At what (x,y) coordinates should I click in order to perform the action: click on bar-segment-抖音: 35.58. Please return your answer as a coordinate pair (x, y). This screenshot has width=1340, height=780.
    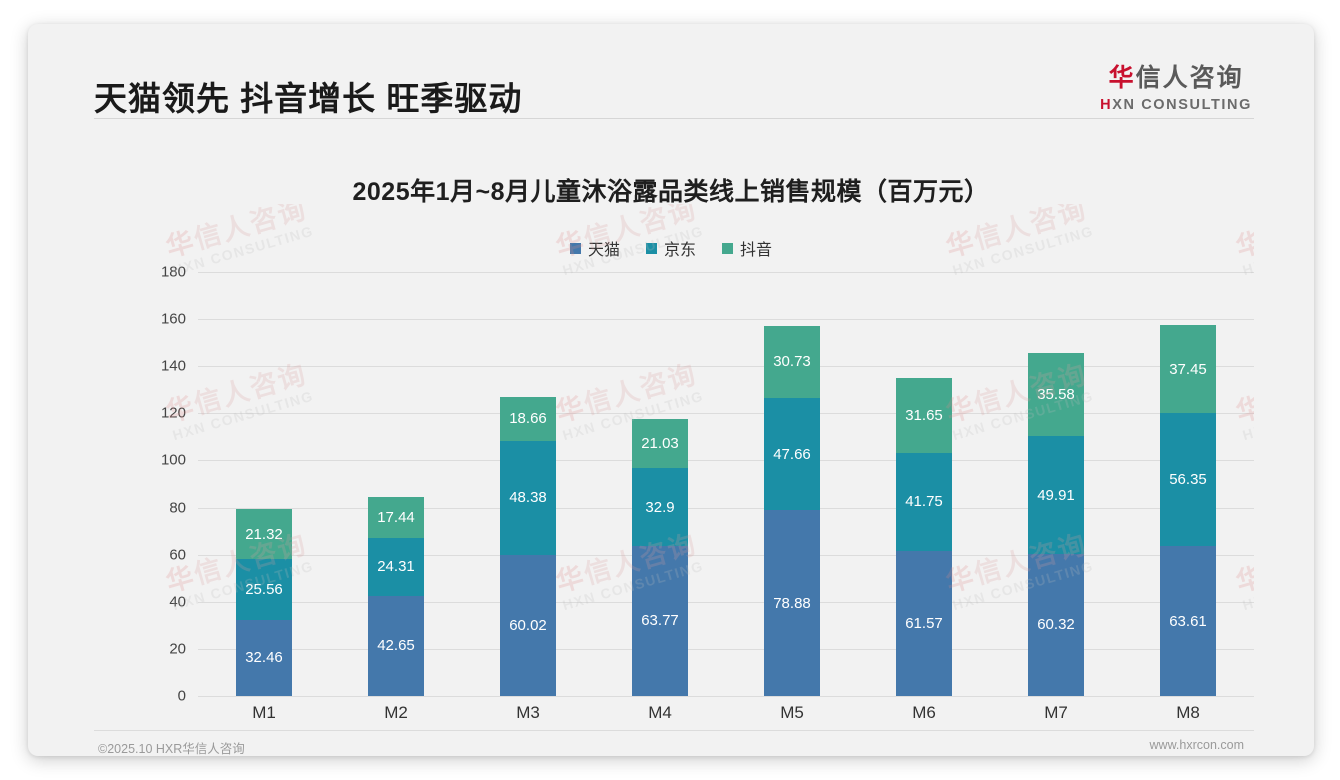
    Looking at the image, I should click on (1056, 394).